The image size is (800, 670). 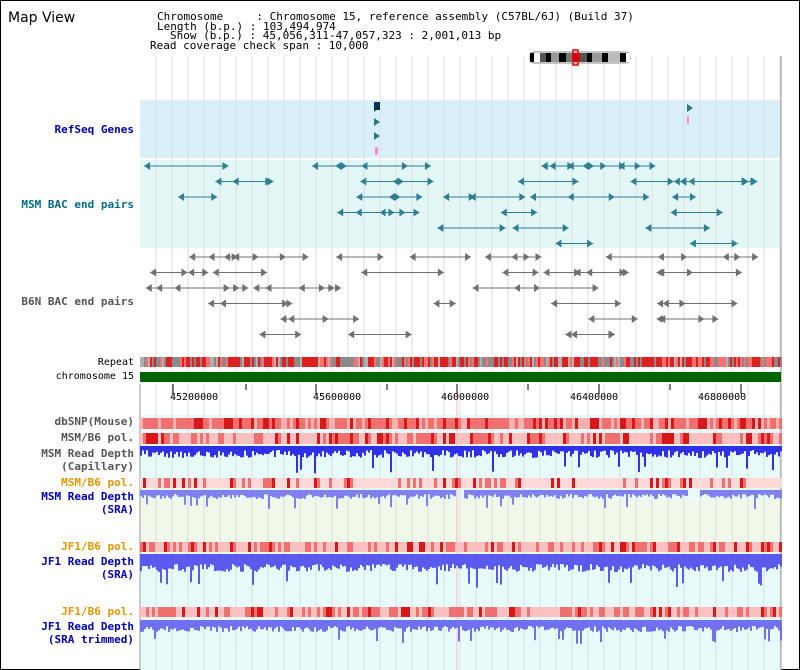 What do you see at coordinates (94, 129) in the screenshot?
I see `track-label-refseq: RefSeq Genes` at bounding box center [94, 129].